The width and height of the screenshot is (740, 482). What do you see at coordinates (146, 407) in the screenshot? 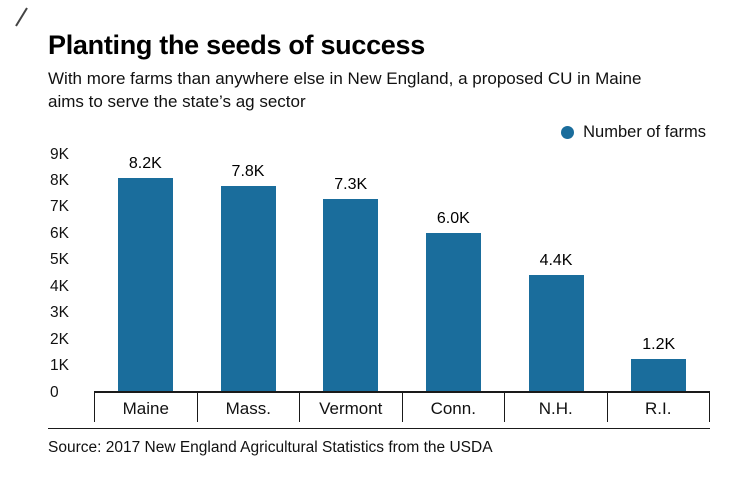
I see `x-axis-label: Maine` at bounding box center [146, 407].